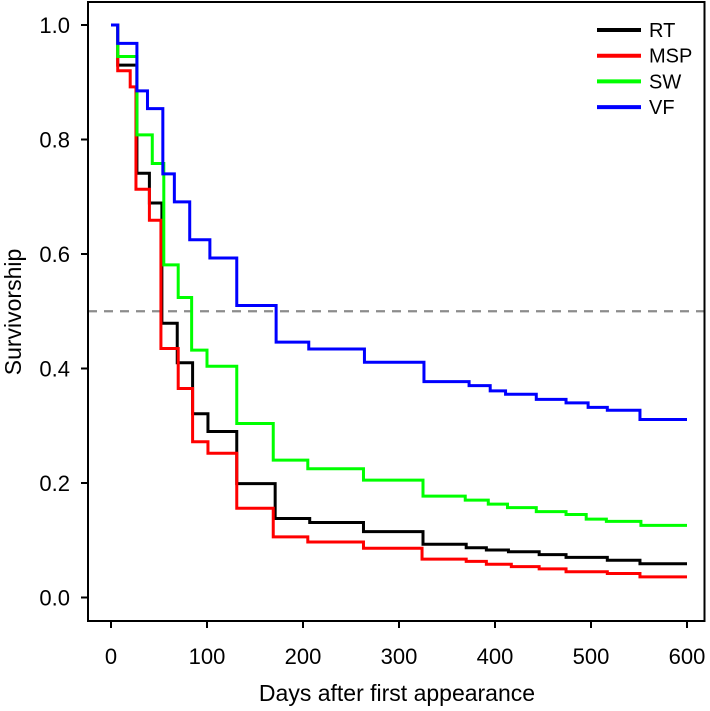 The width and height of the screenshot is (710, 711). I want to click on y-tick-label: 0.4, so click(54, 369).